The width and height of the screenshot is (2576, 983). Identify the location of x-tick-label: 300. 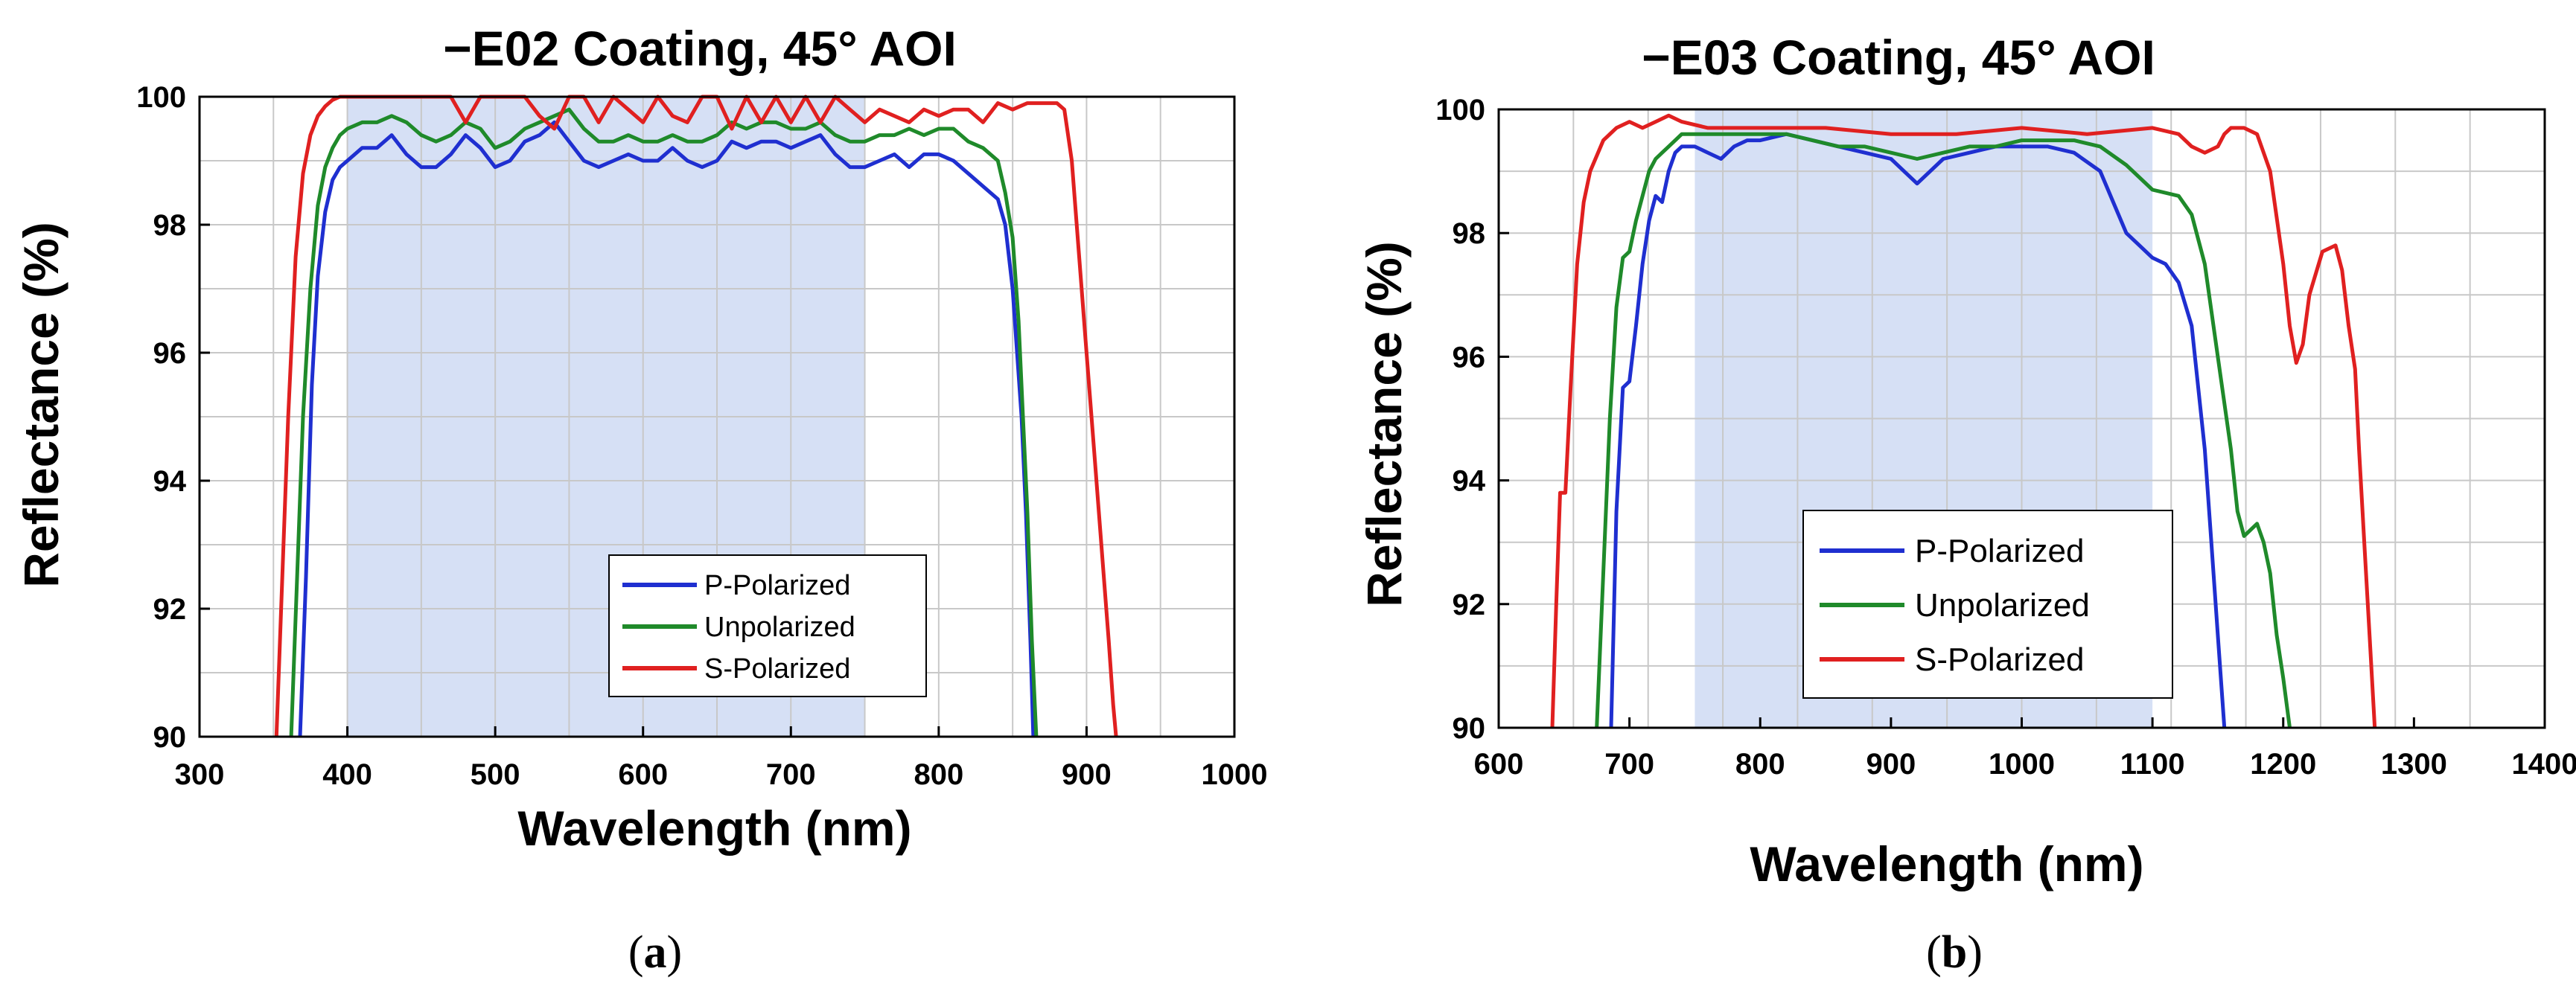
(200, 774).